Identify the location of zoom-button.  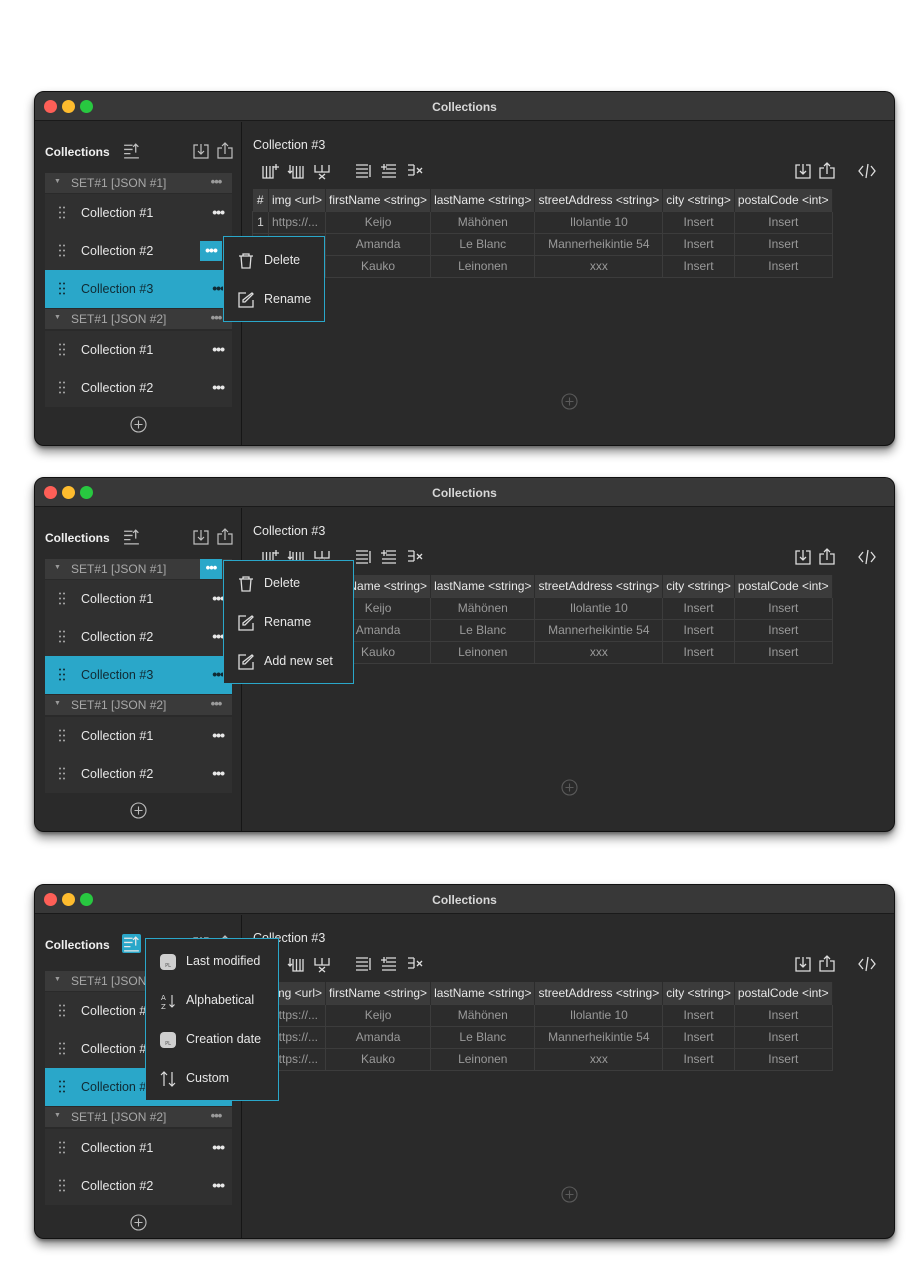
(86, 899).